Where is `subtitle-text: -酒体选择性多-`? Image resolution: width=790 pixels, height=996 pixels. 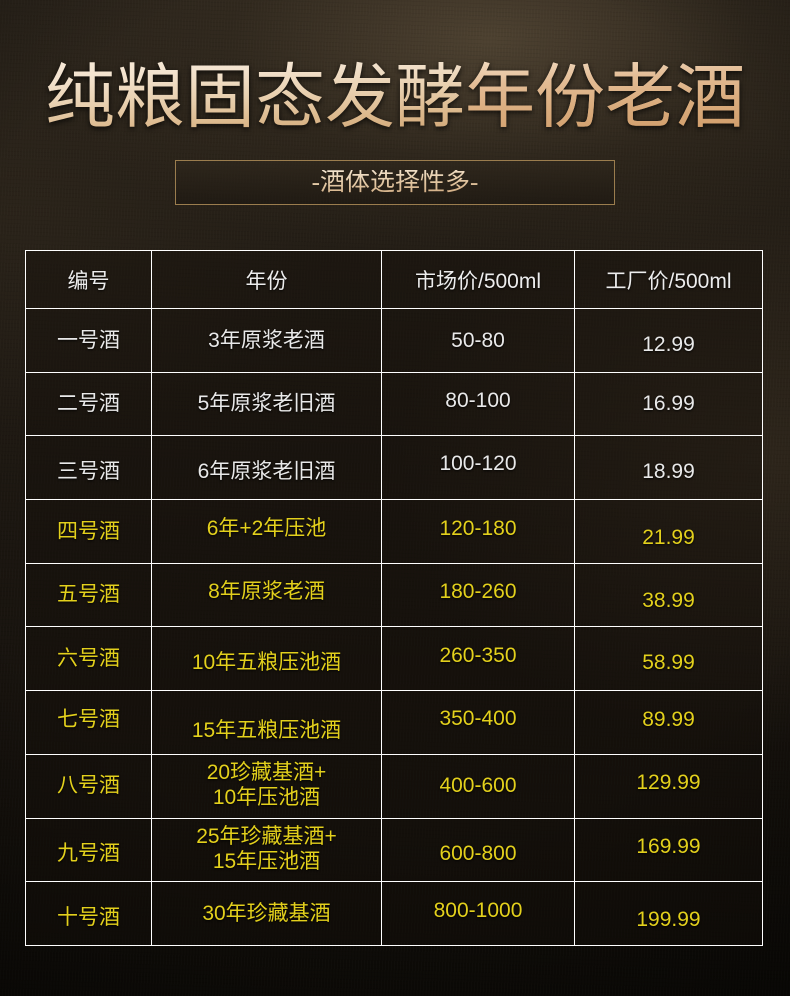
subtitle-text: -酒体选择性多- is located at coordinates (395, 182).